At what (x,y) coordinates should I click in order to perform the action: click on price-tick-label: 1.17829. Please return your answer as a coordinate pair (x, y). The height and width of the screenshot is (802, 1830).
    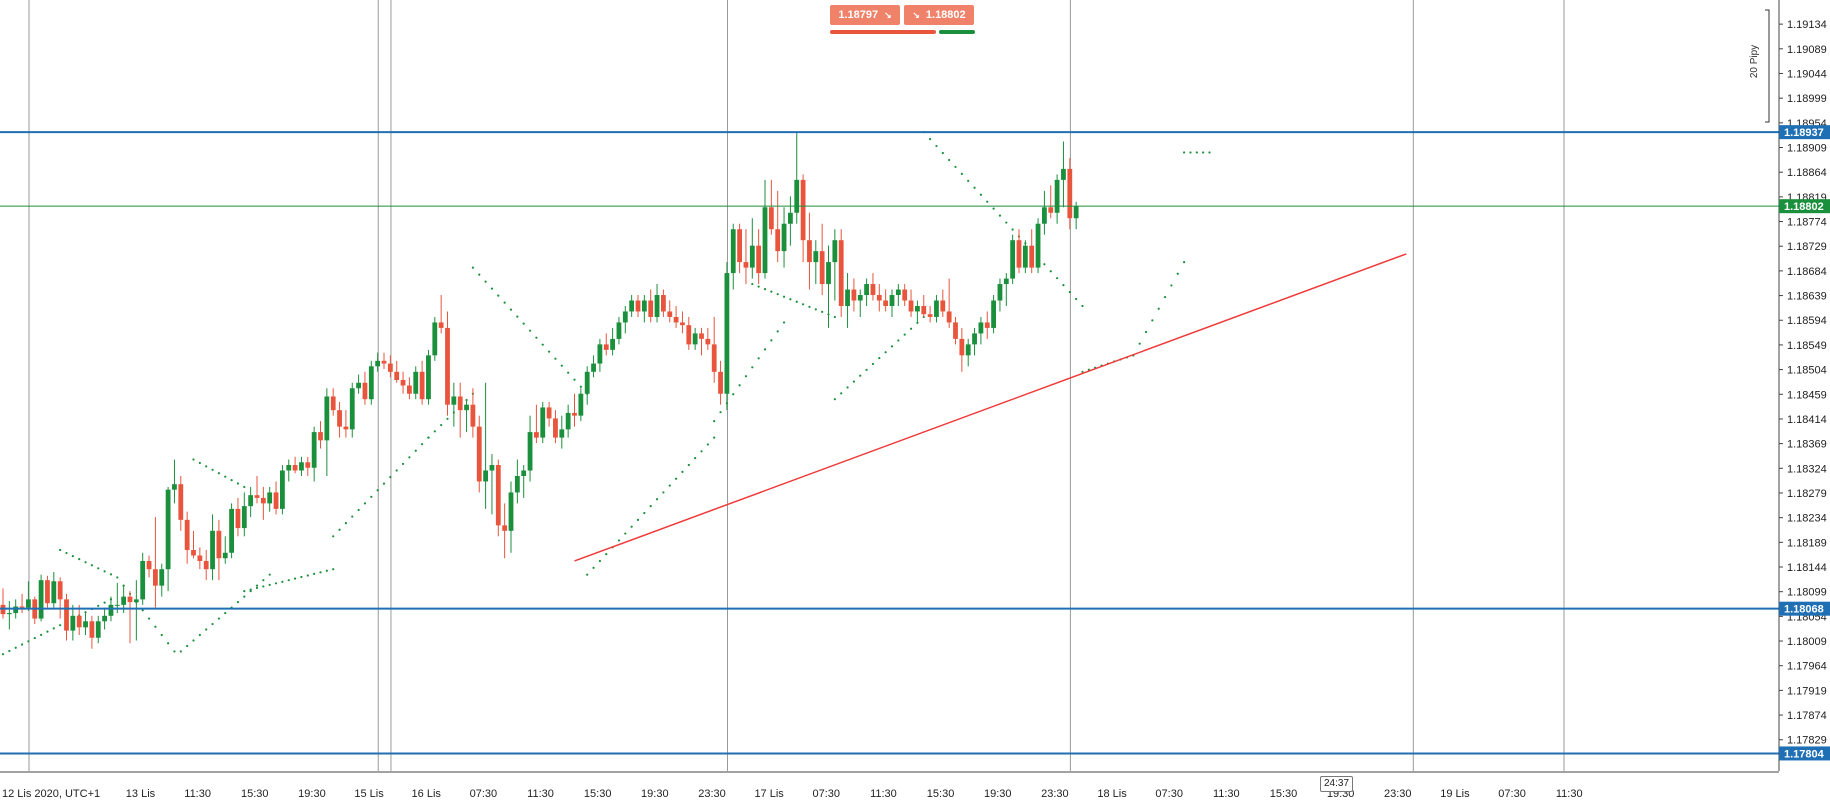
    Looking at the image, I should click on (1807, 741).